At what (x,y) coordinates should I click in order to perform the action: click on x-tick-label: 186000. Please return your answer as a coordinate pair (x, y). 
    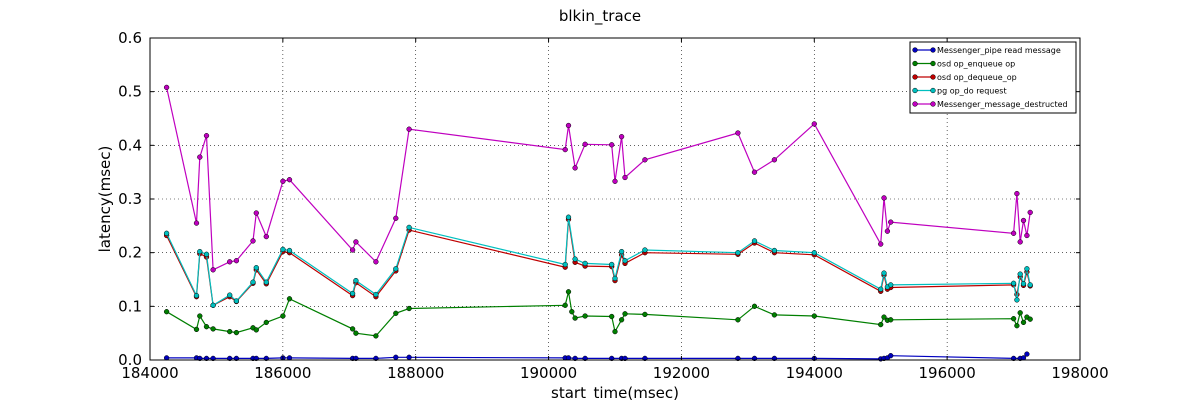
    Looking at the image, I should click on (282, 373).